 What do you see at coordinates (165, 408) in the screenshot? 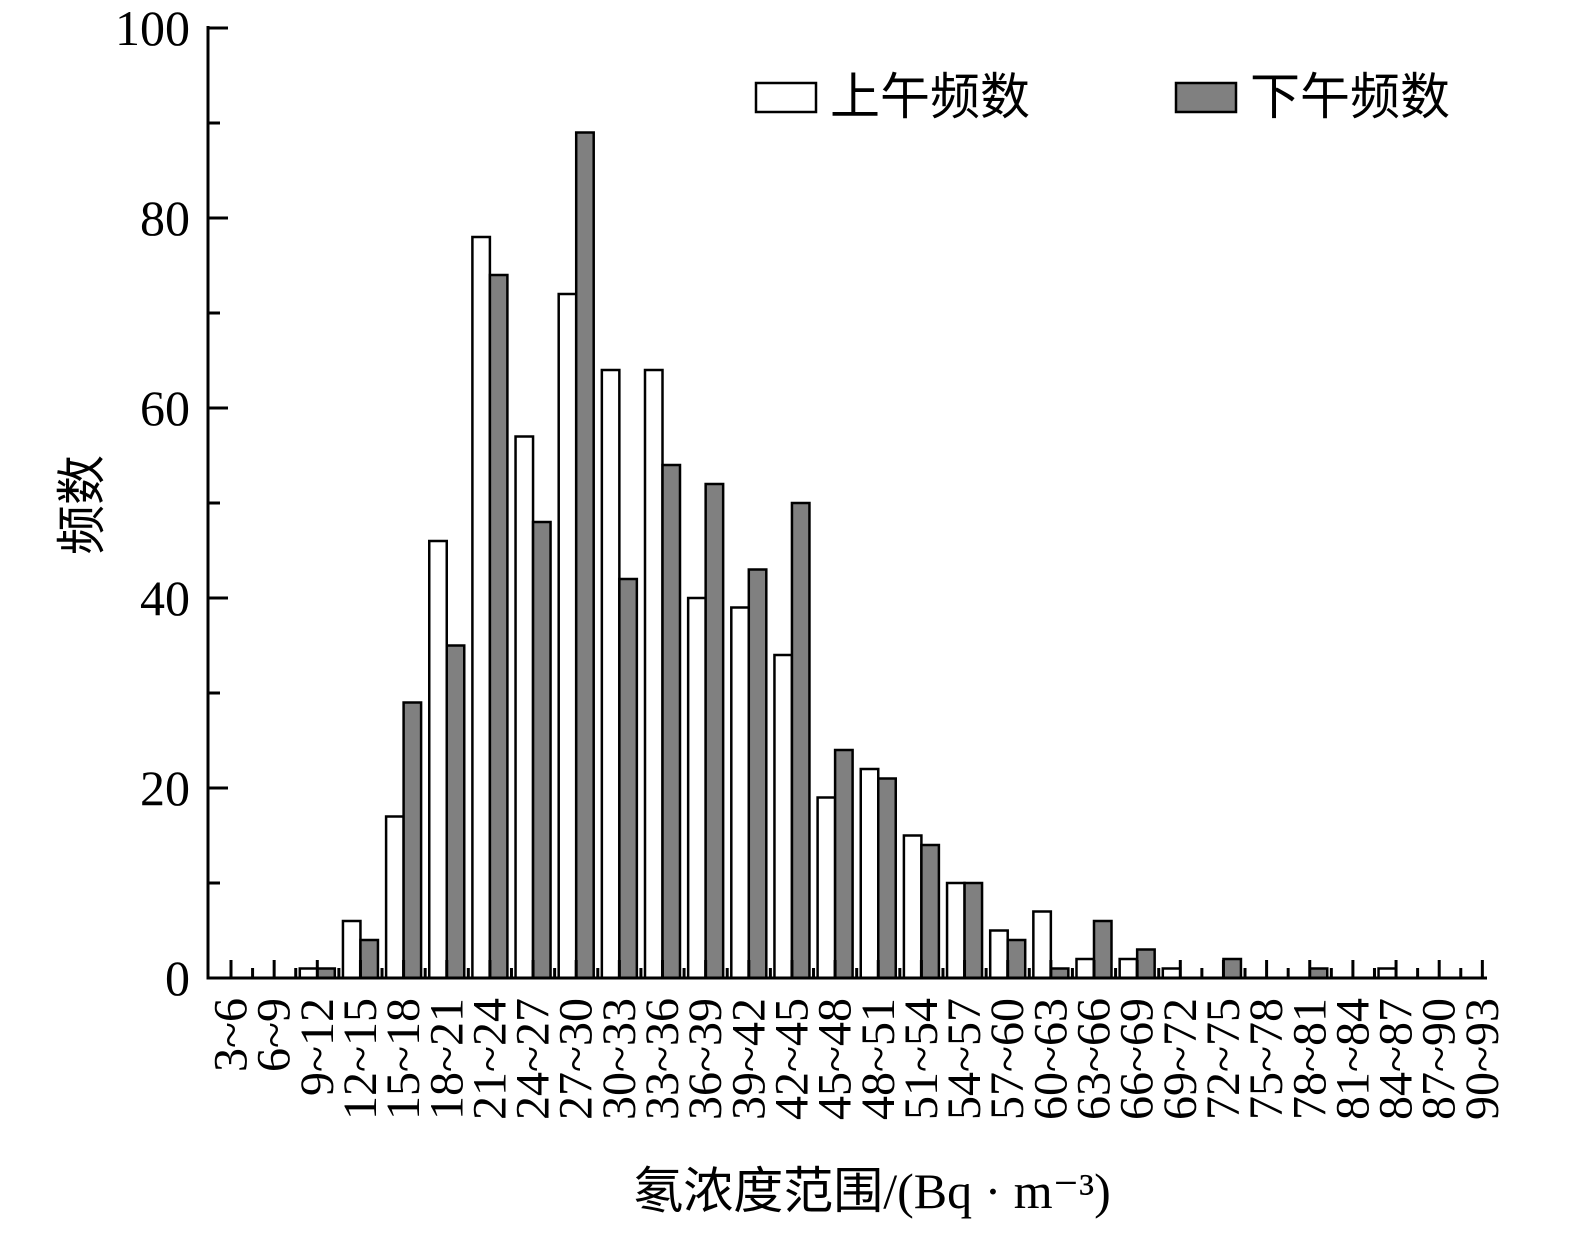
I see `y-tick-label: 60` at bounding box center [165, 408].